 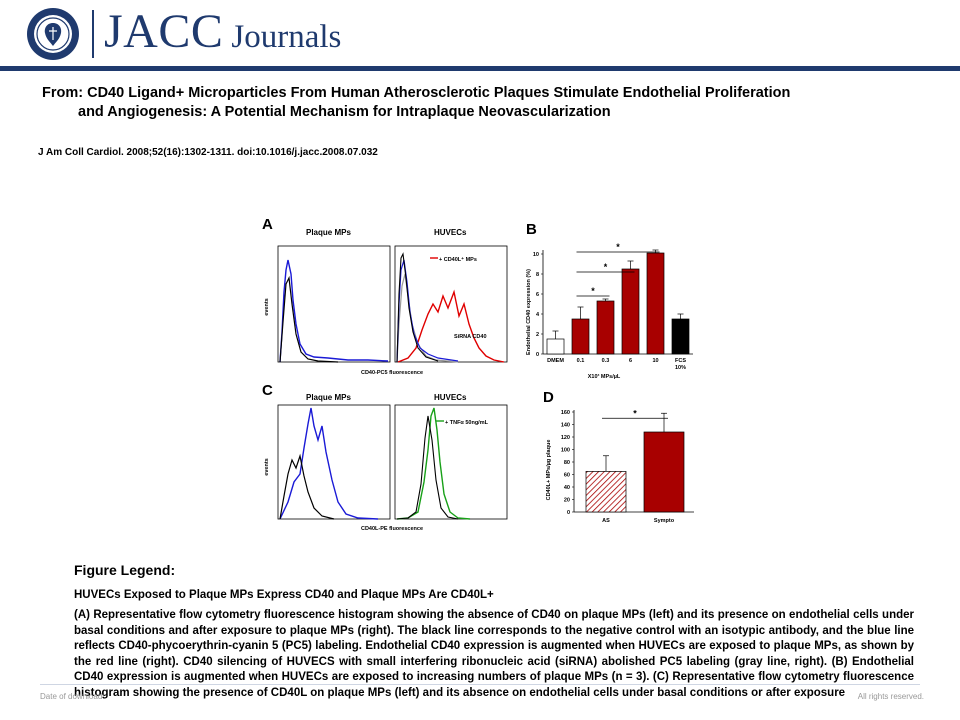 I want to click on panel-d-category-label: AS, so click(x=606, y=521).